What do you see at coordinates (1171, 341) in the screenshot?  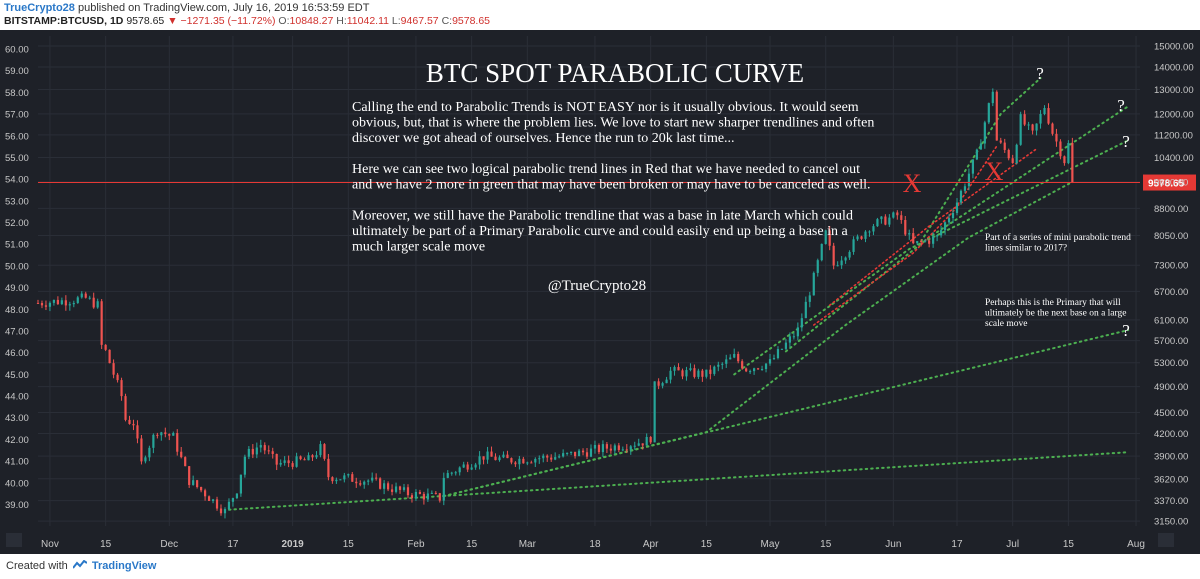 I see `right-axis-tick: 5700.00` at bounding box center [1171, 341].